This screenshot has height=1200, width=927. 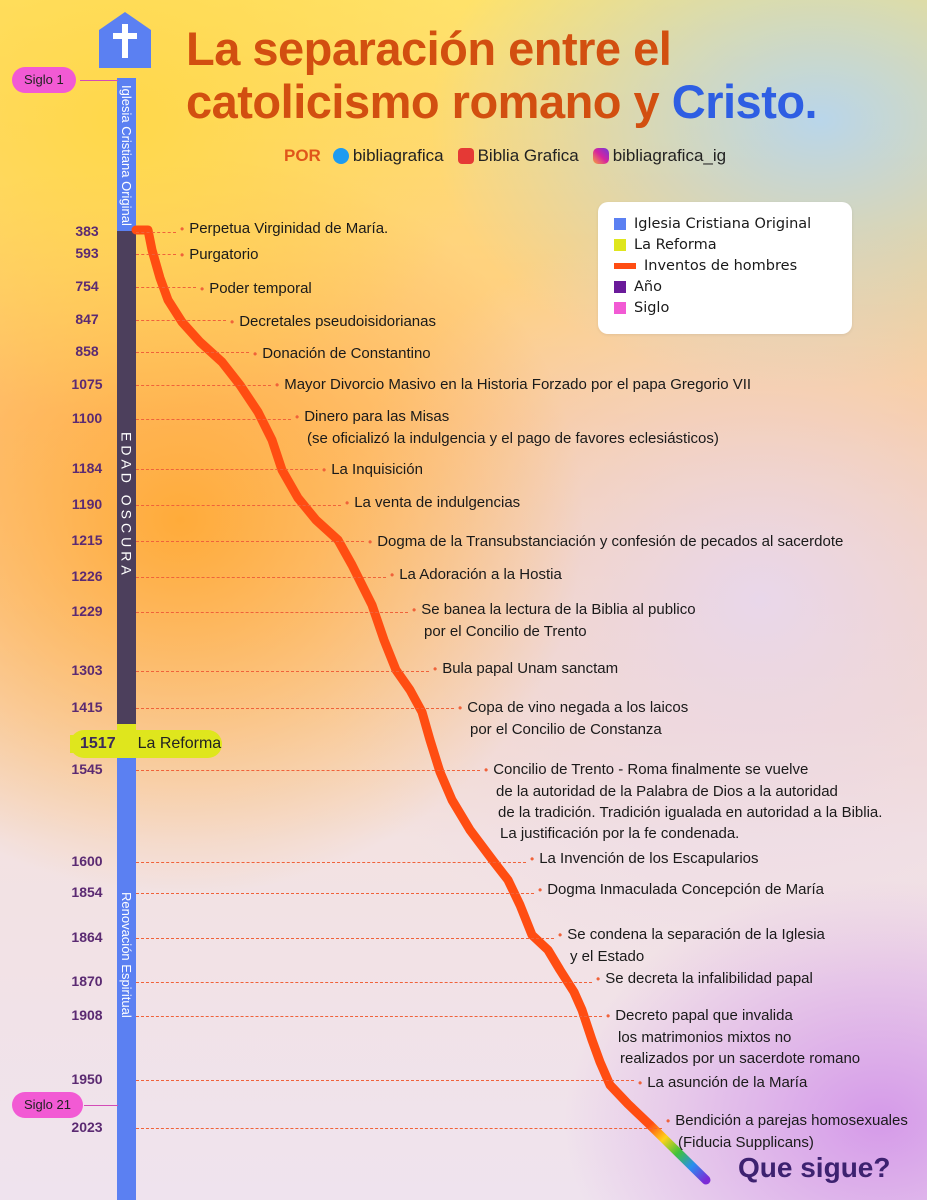 I want to click on twitter-handle: bibliagrafica, so click(x=398, y=155).